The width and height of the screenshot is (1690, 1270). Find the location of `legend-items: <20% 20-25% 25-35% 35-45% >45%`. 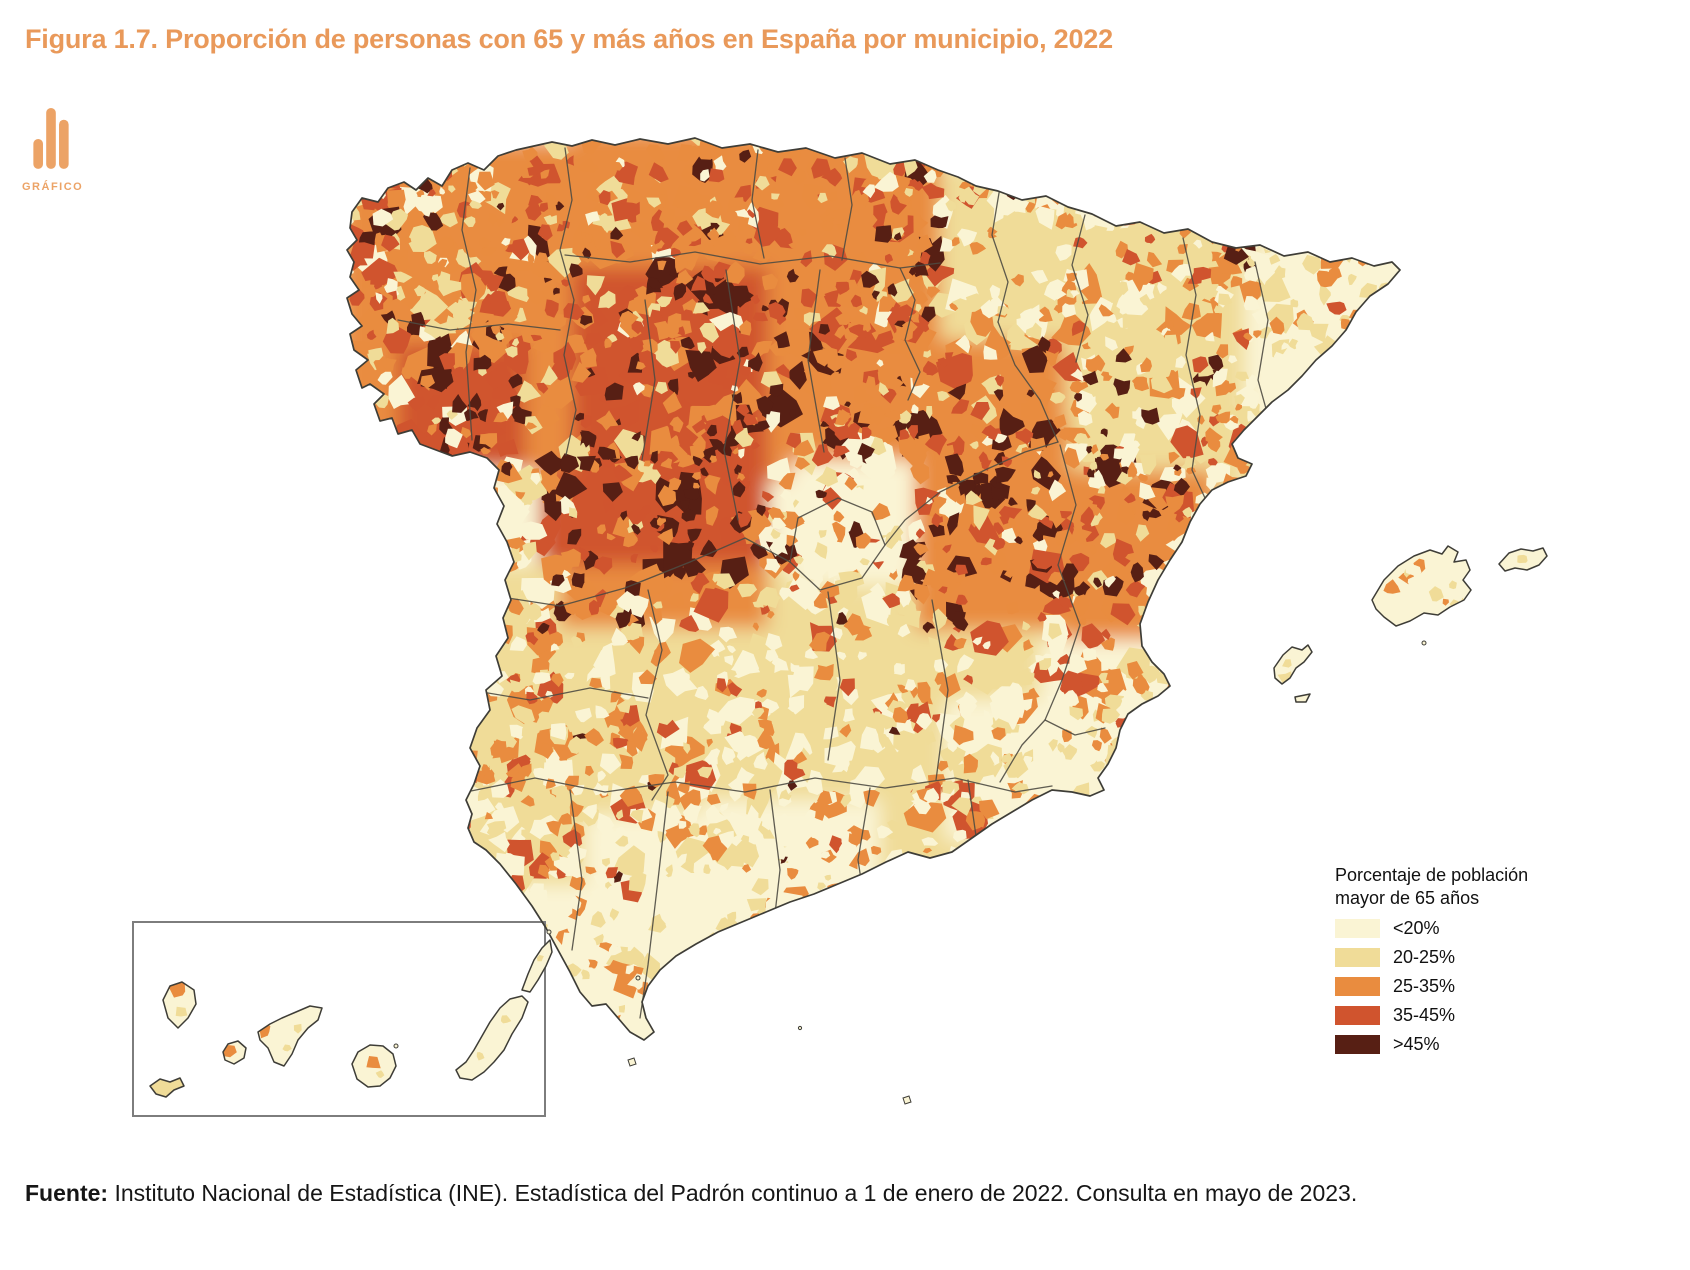

legend-items: <20% 20-25% 25-35% 35-45% >45% is located at coordinates (1431, 986).